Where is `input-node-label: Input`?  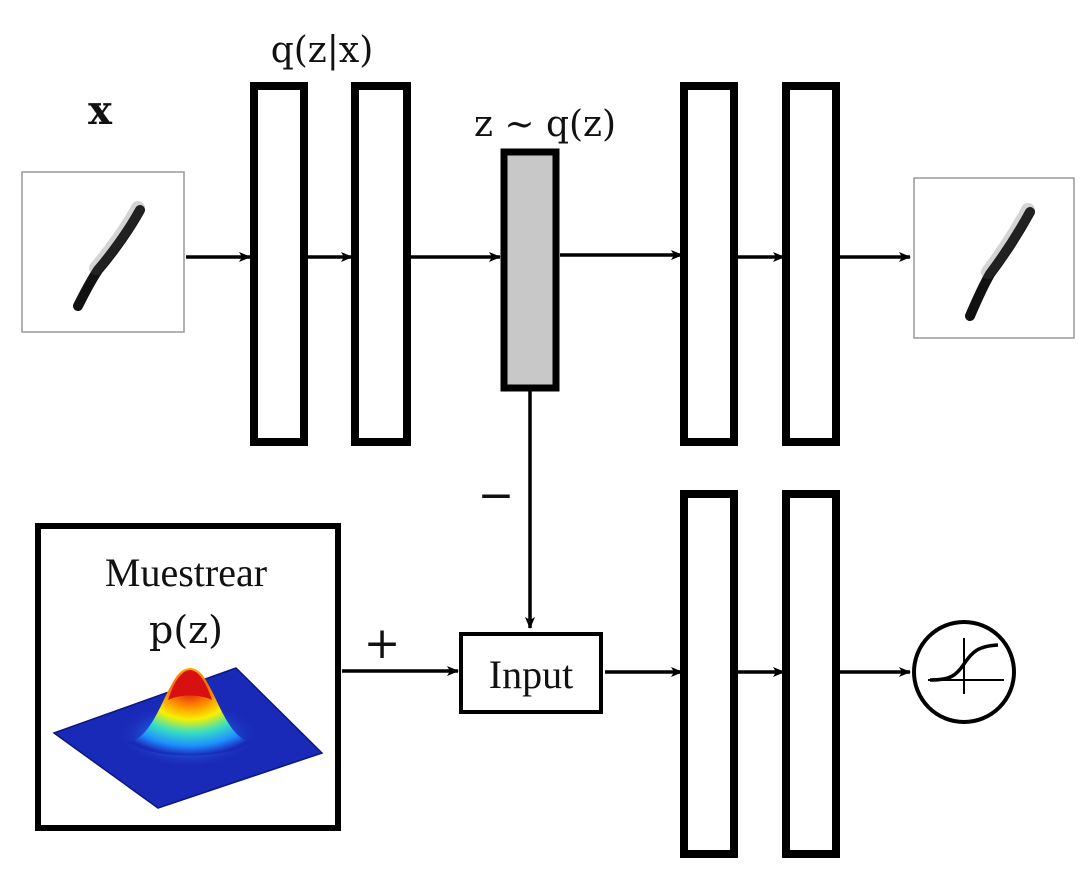 input-node-label: Input is located at coordinates (531, 674).